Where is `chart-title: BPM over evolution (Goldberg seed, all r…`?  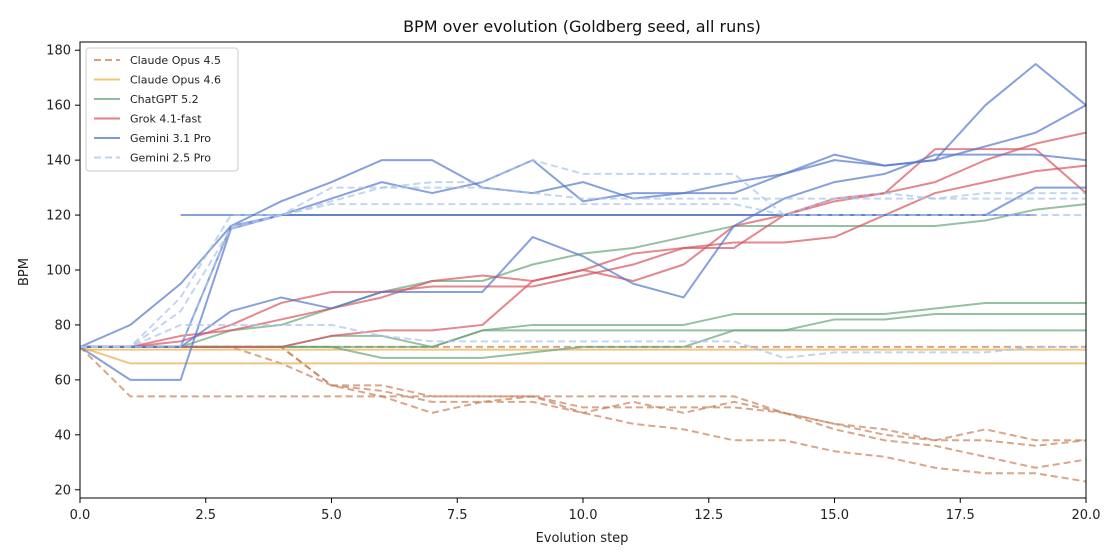
chart-title: BPM over evolution (Goldberg seed, all r… is located at coordinates (582, 26).